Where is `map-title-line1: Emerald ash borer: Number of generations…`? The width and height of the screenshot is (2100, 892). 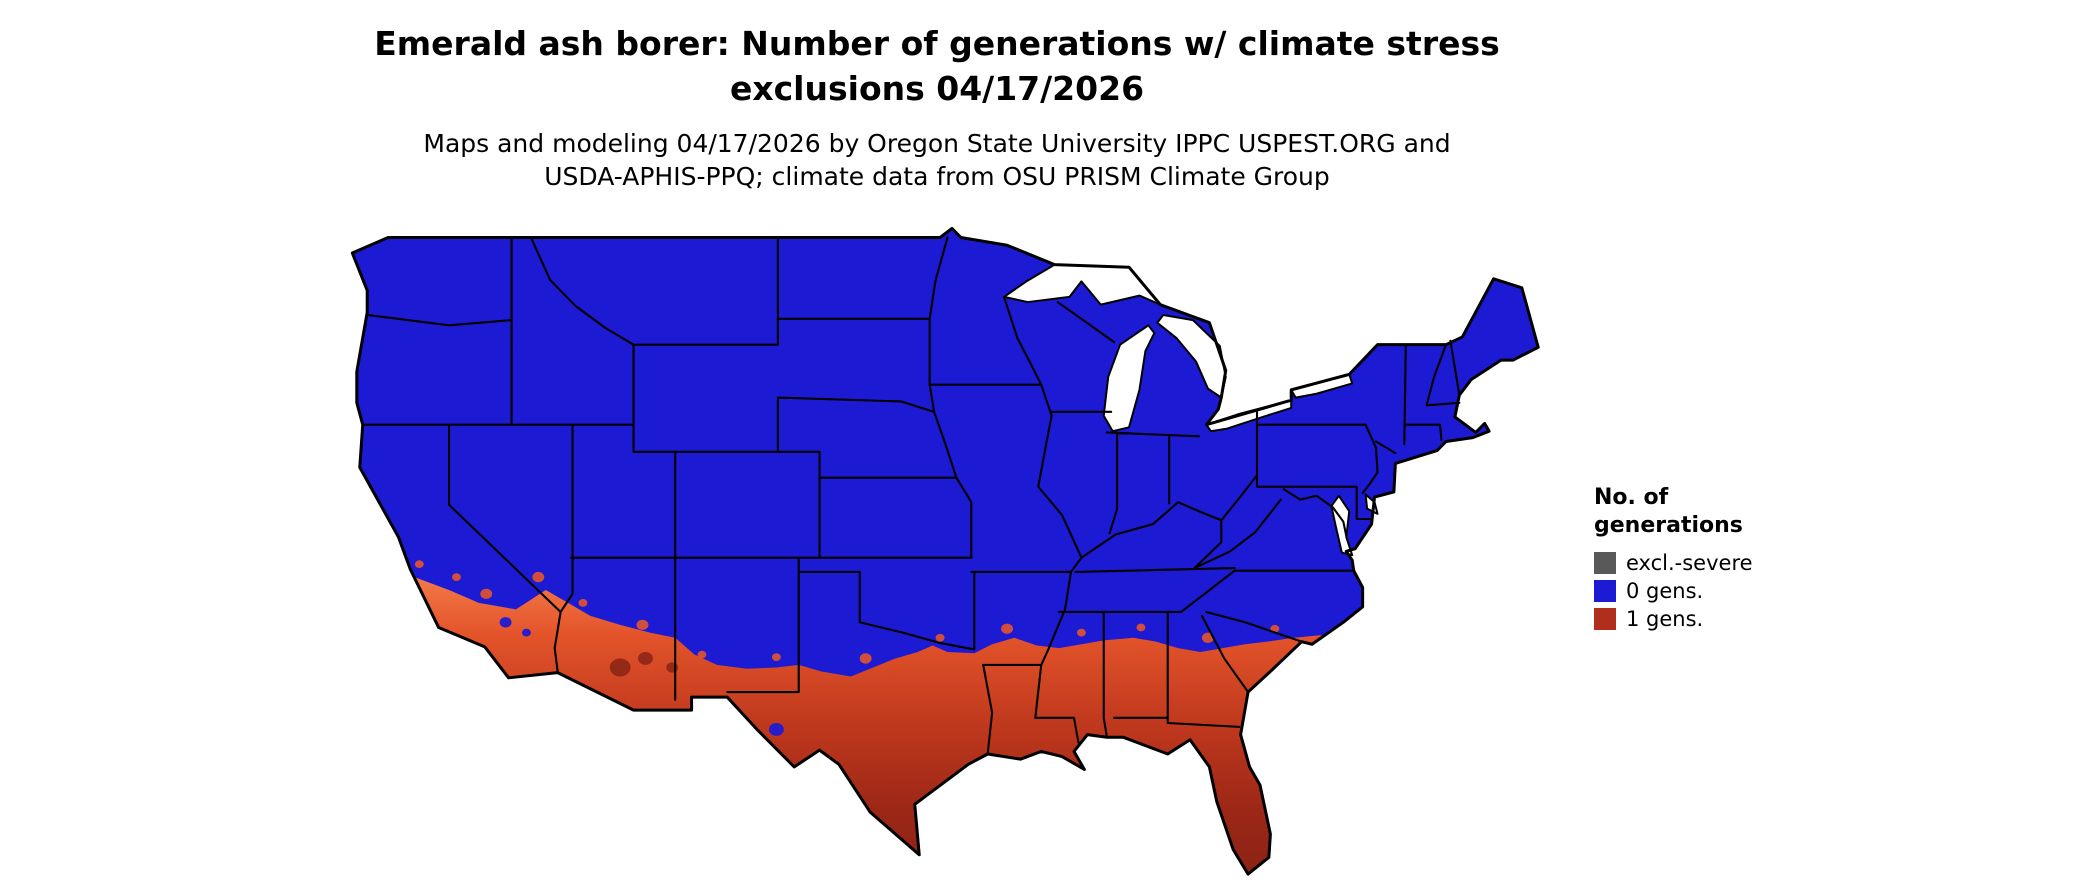 map-title-line1: Emerald ash borer: Number of generations… is located at coordinates (937, 43).